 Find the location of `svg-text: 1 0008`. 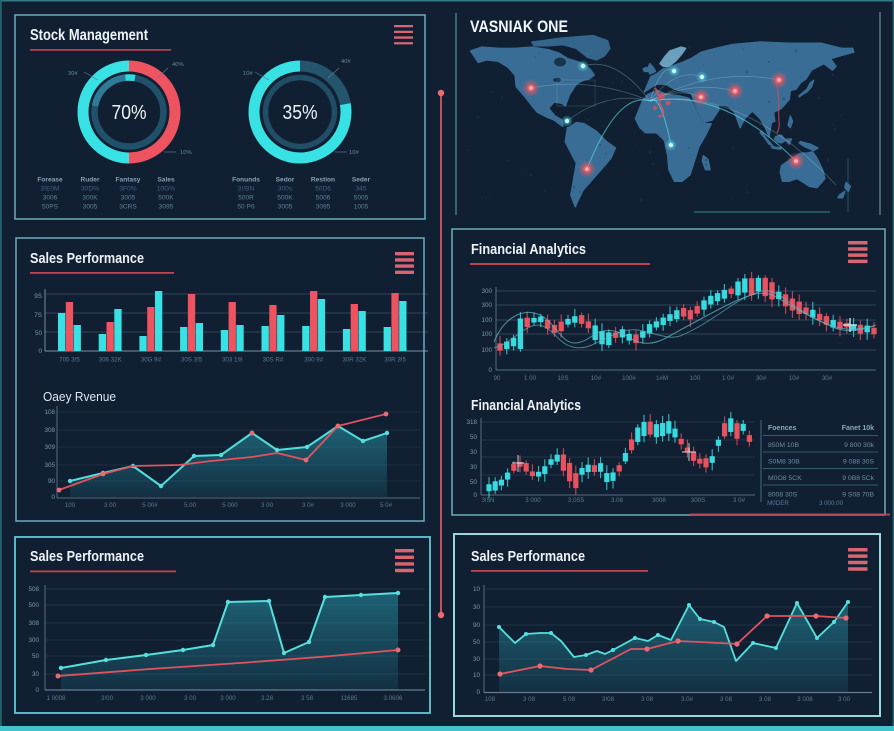

svg-text: 1 0008 is located at coordinates (56, 698).